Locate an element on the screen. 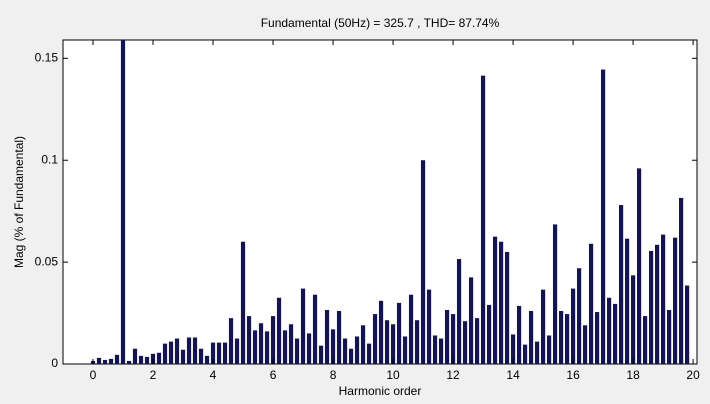 The image size is (710, 404). x-tick-label: 20 is located at coordinates (693, 375).